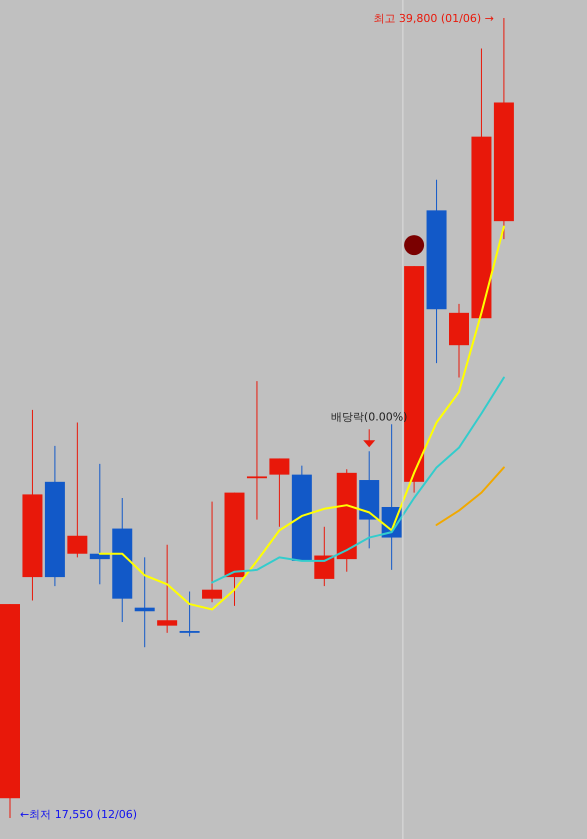 Image resolution: width=587 pixels, height=839 pixels. What do you see at coordinates (433, 18) in the screenshot?
I see `annotation: 최고 39,800 (01/06) →` at bounding box center [433, 18].